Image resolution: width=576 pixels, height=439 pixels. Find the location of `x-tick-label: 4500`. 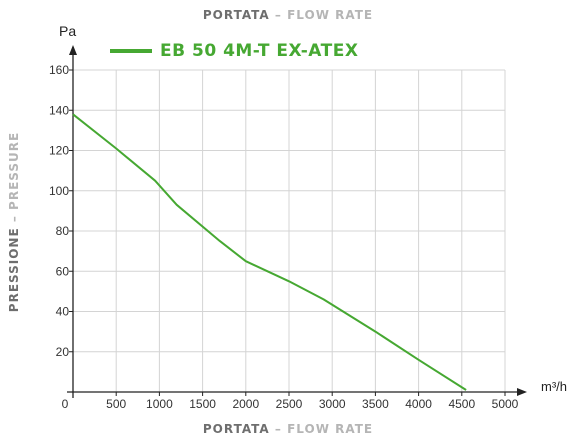

x-tick-label: 4500 is located at coordinates (461, 404).